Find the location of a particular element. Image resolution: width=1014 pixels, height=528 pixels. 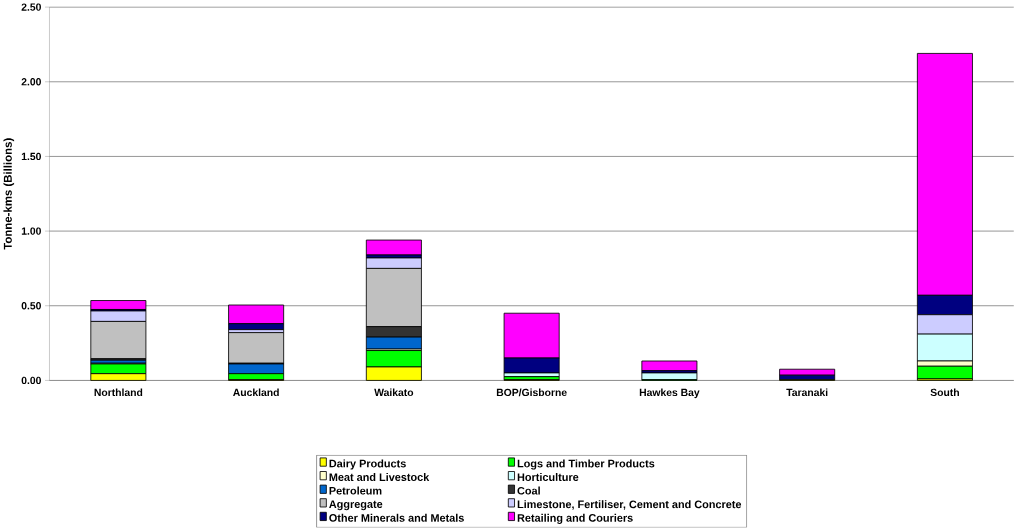

legend-label: Coal is located at coordinates (528, 490).